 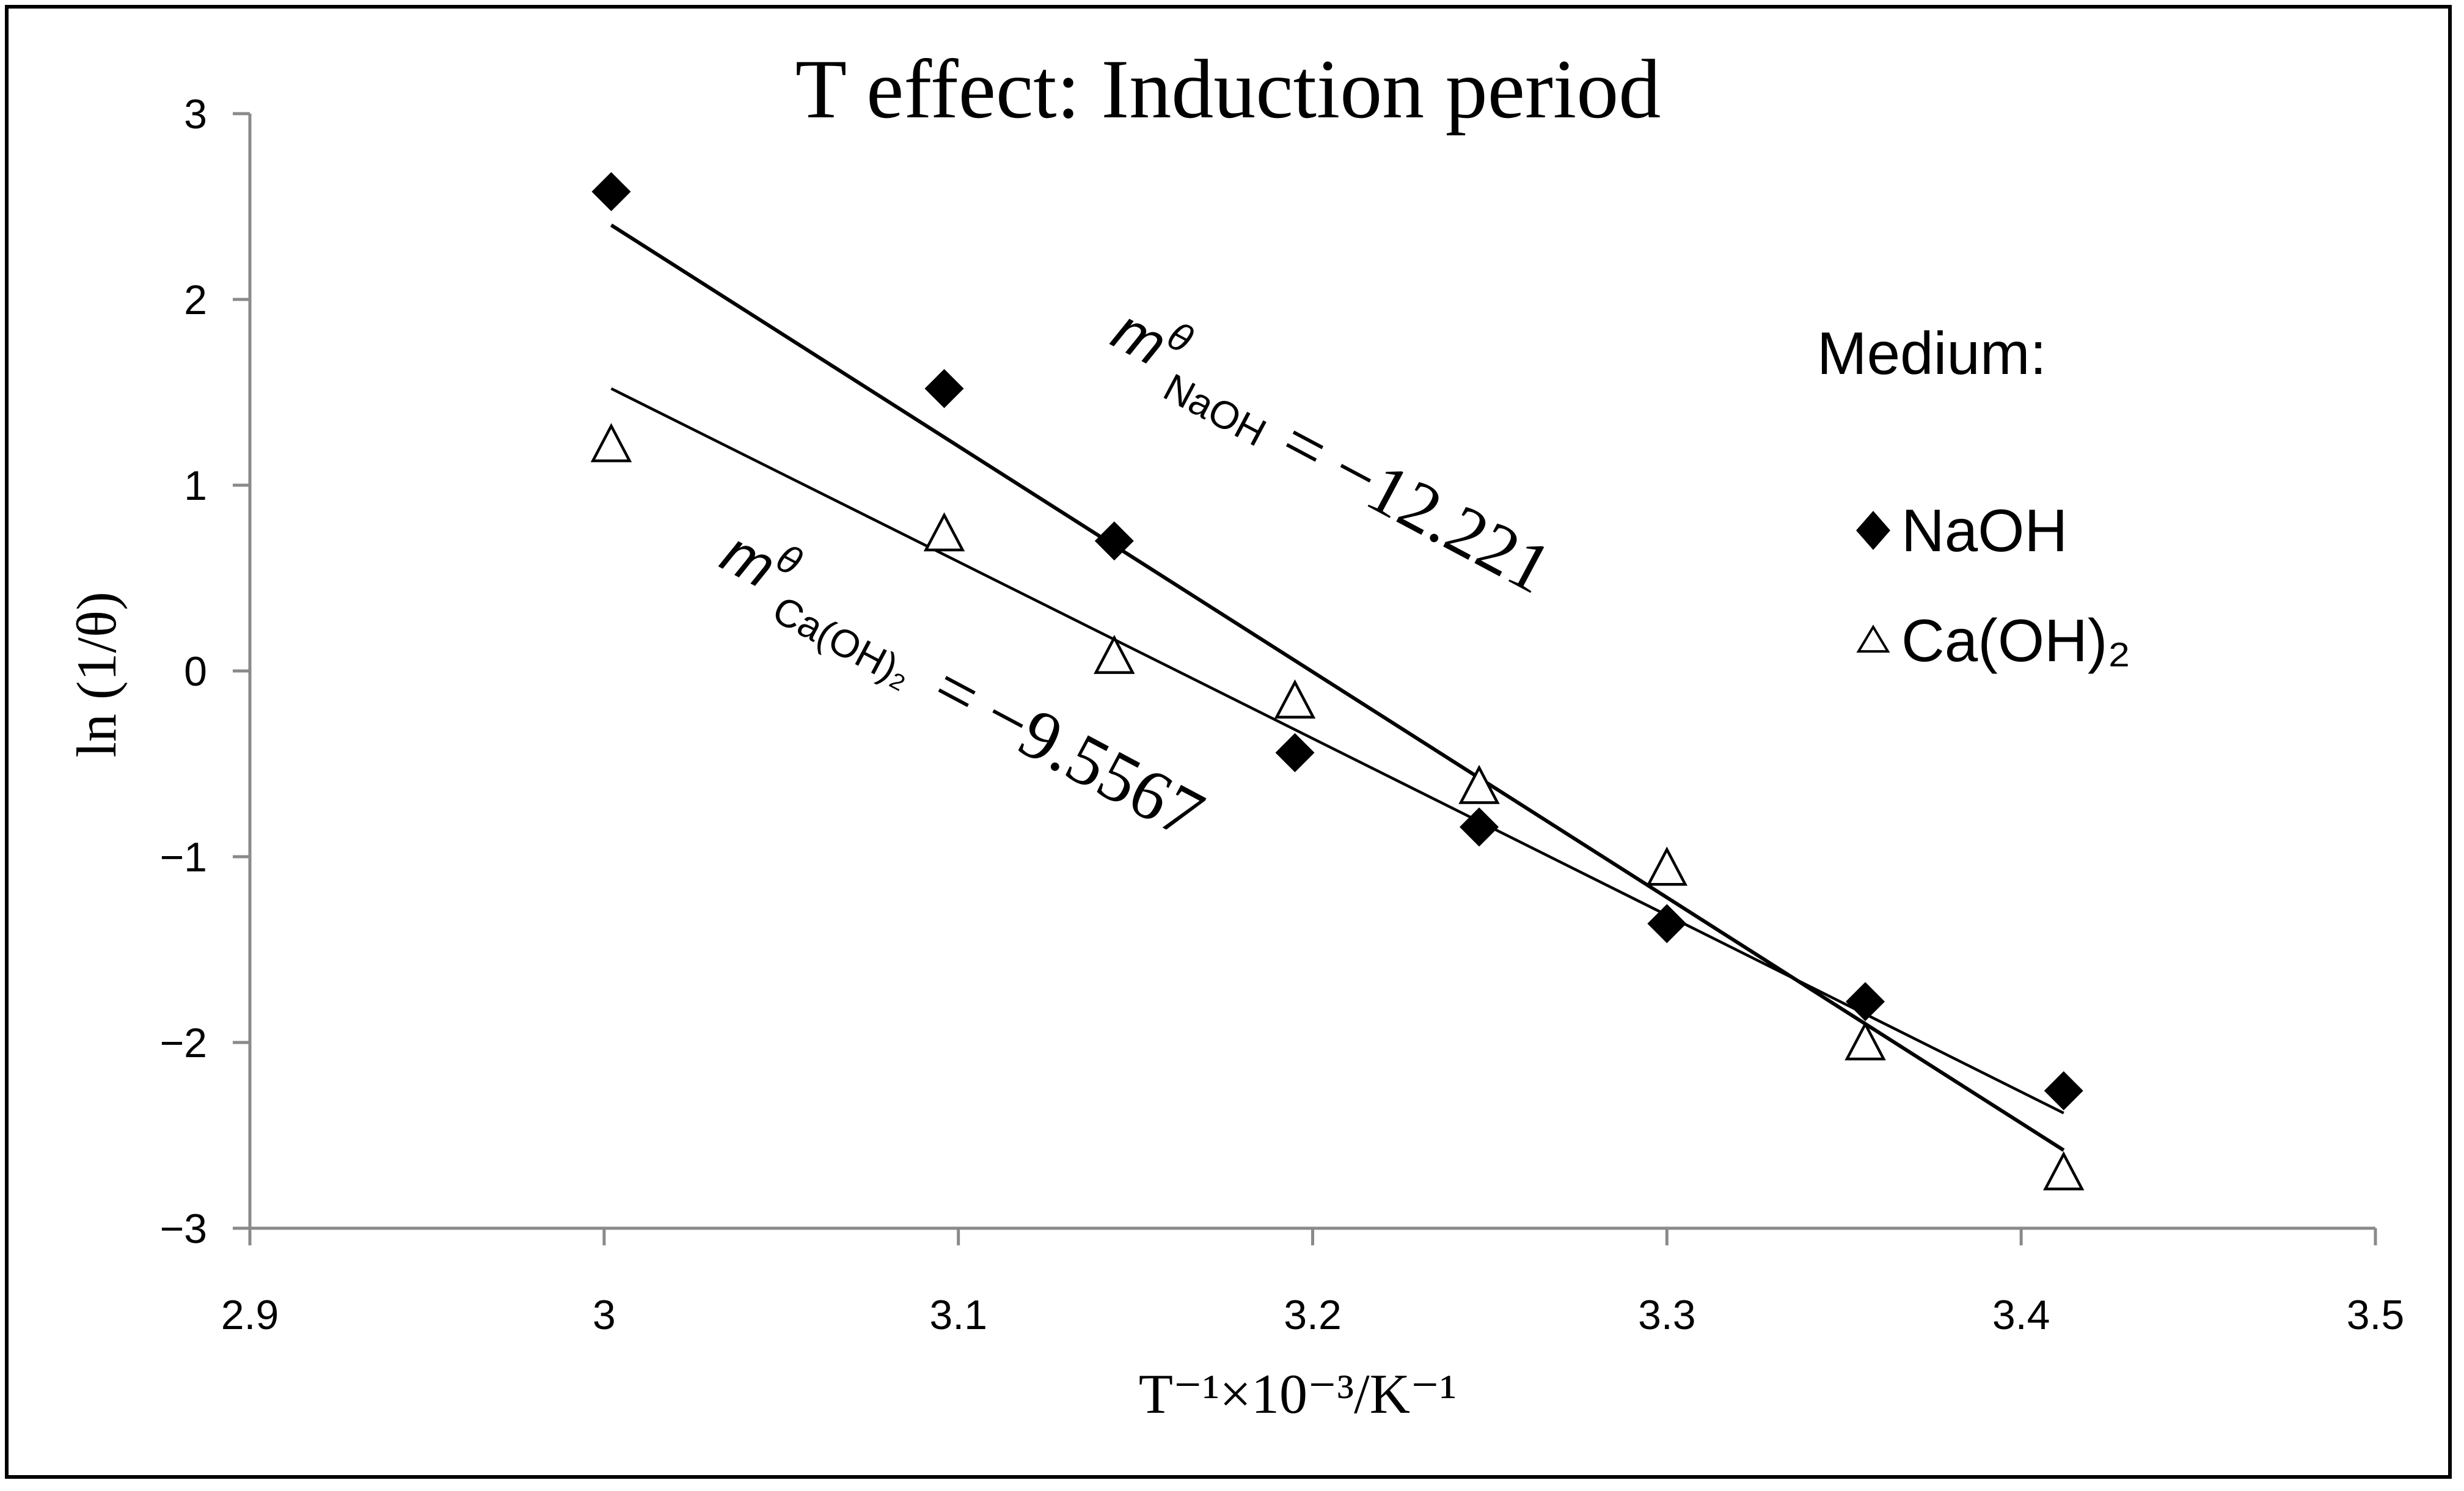 What do you see at coordinates (196, 300) in the screenshot?
I see `y-tick-label: 2` at bounding box center [196, 300].